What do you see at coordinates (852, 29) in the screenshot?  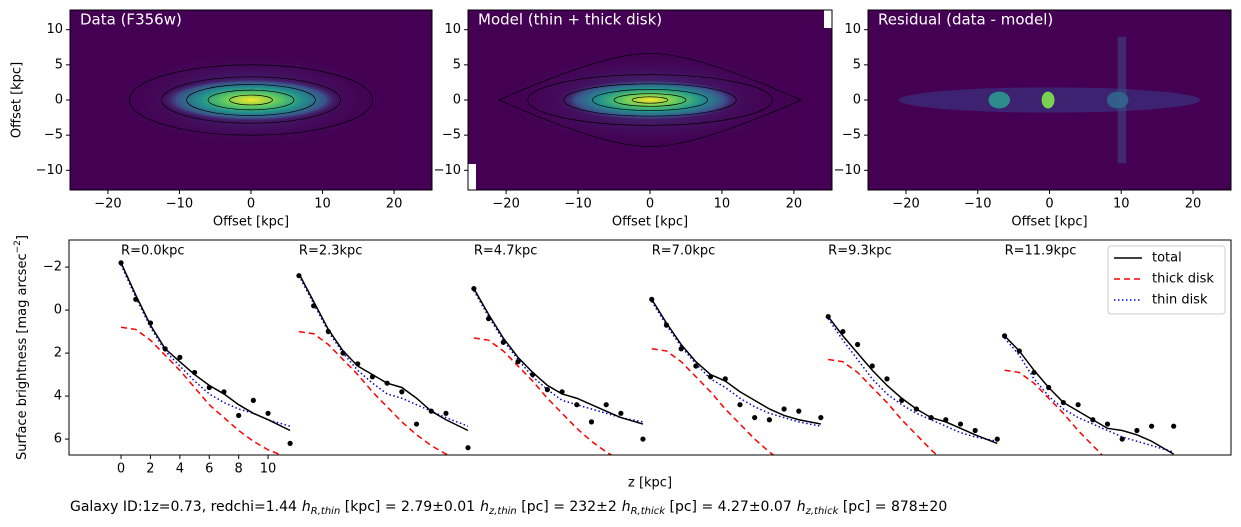 I see `y-tick-label: 10` at bounding box center [852, 29].